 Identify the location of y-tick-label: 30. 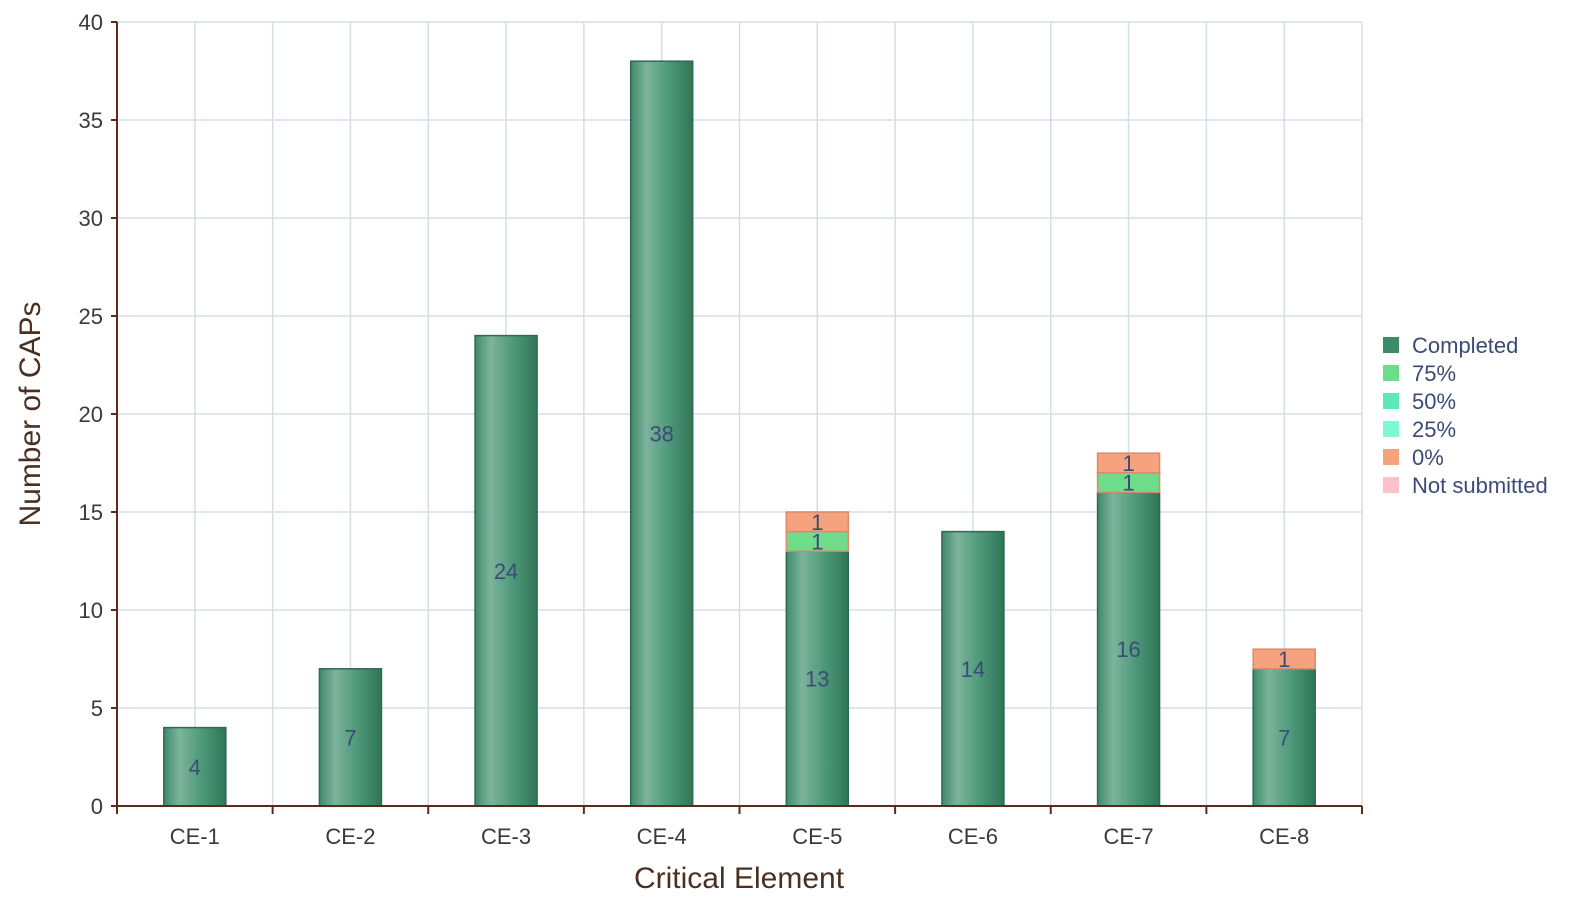
(91, 218).